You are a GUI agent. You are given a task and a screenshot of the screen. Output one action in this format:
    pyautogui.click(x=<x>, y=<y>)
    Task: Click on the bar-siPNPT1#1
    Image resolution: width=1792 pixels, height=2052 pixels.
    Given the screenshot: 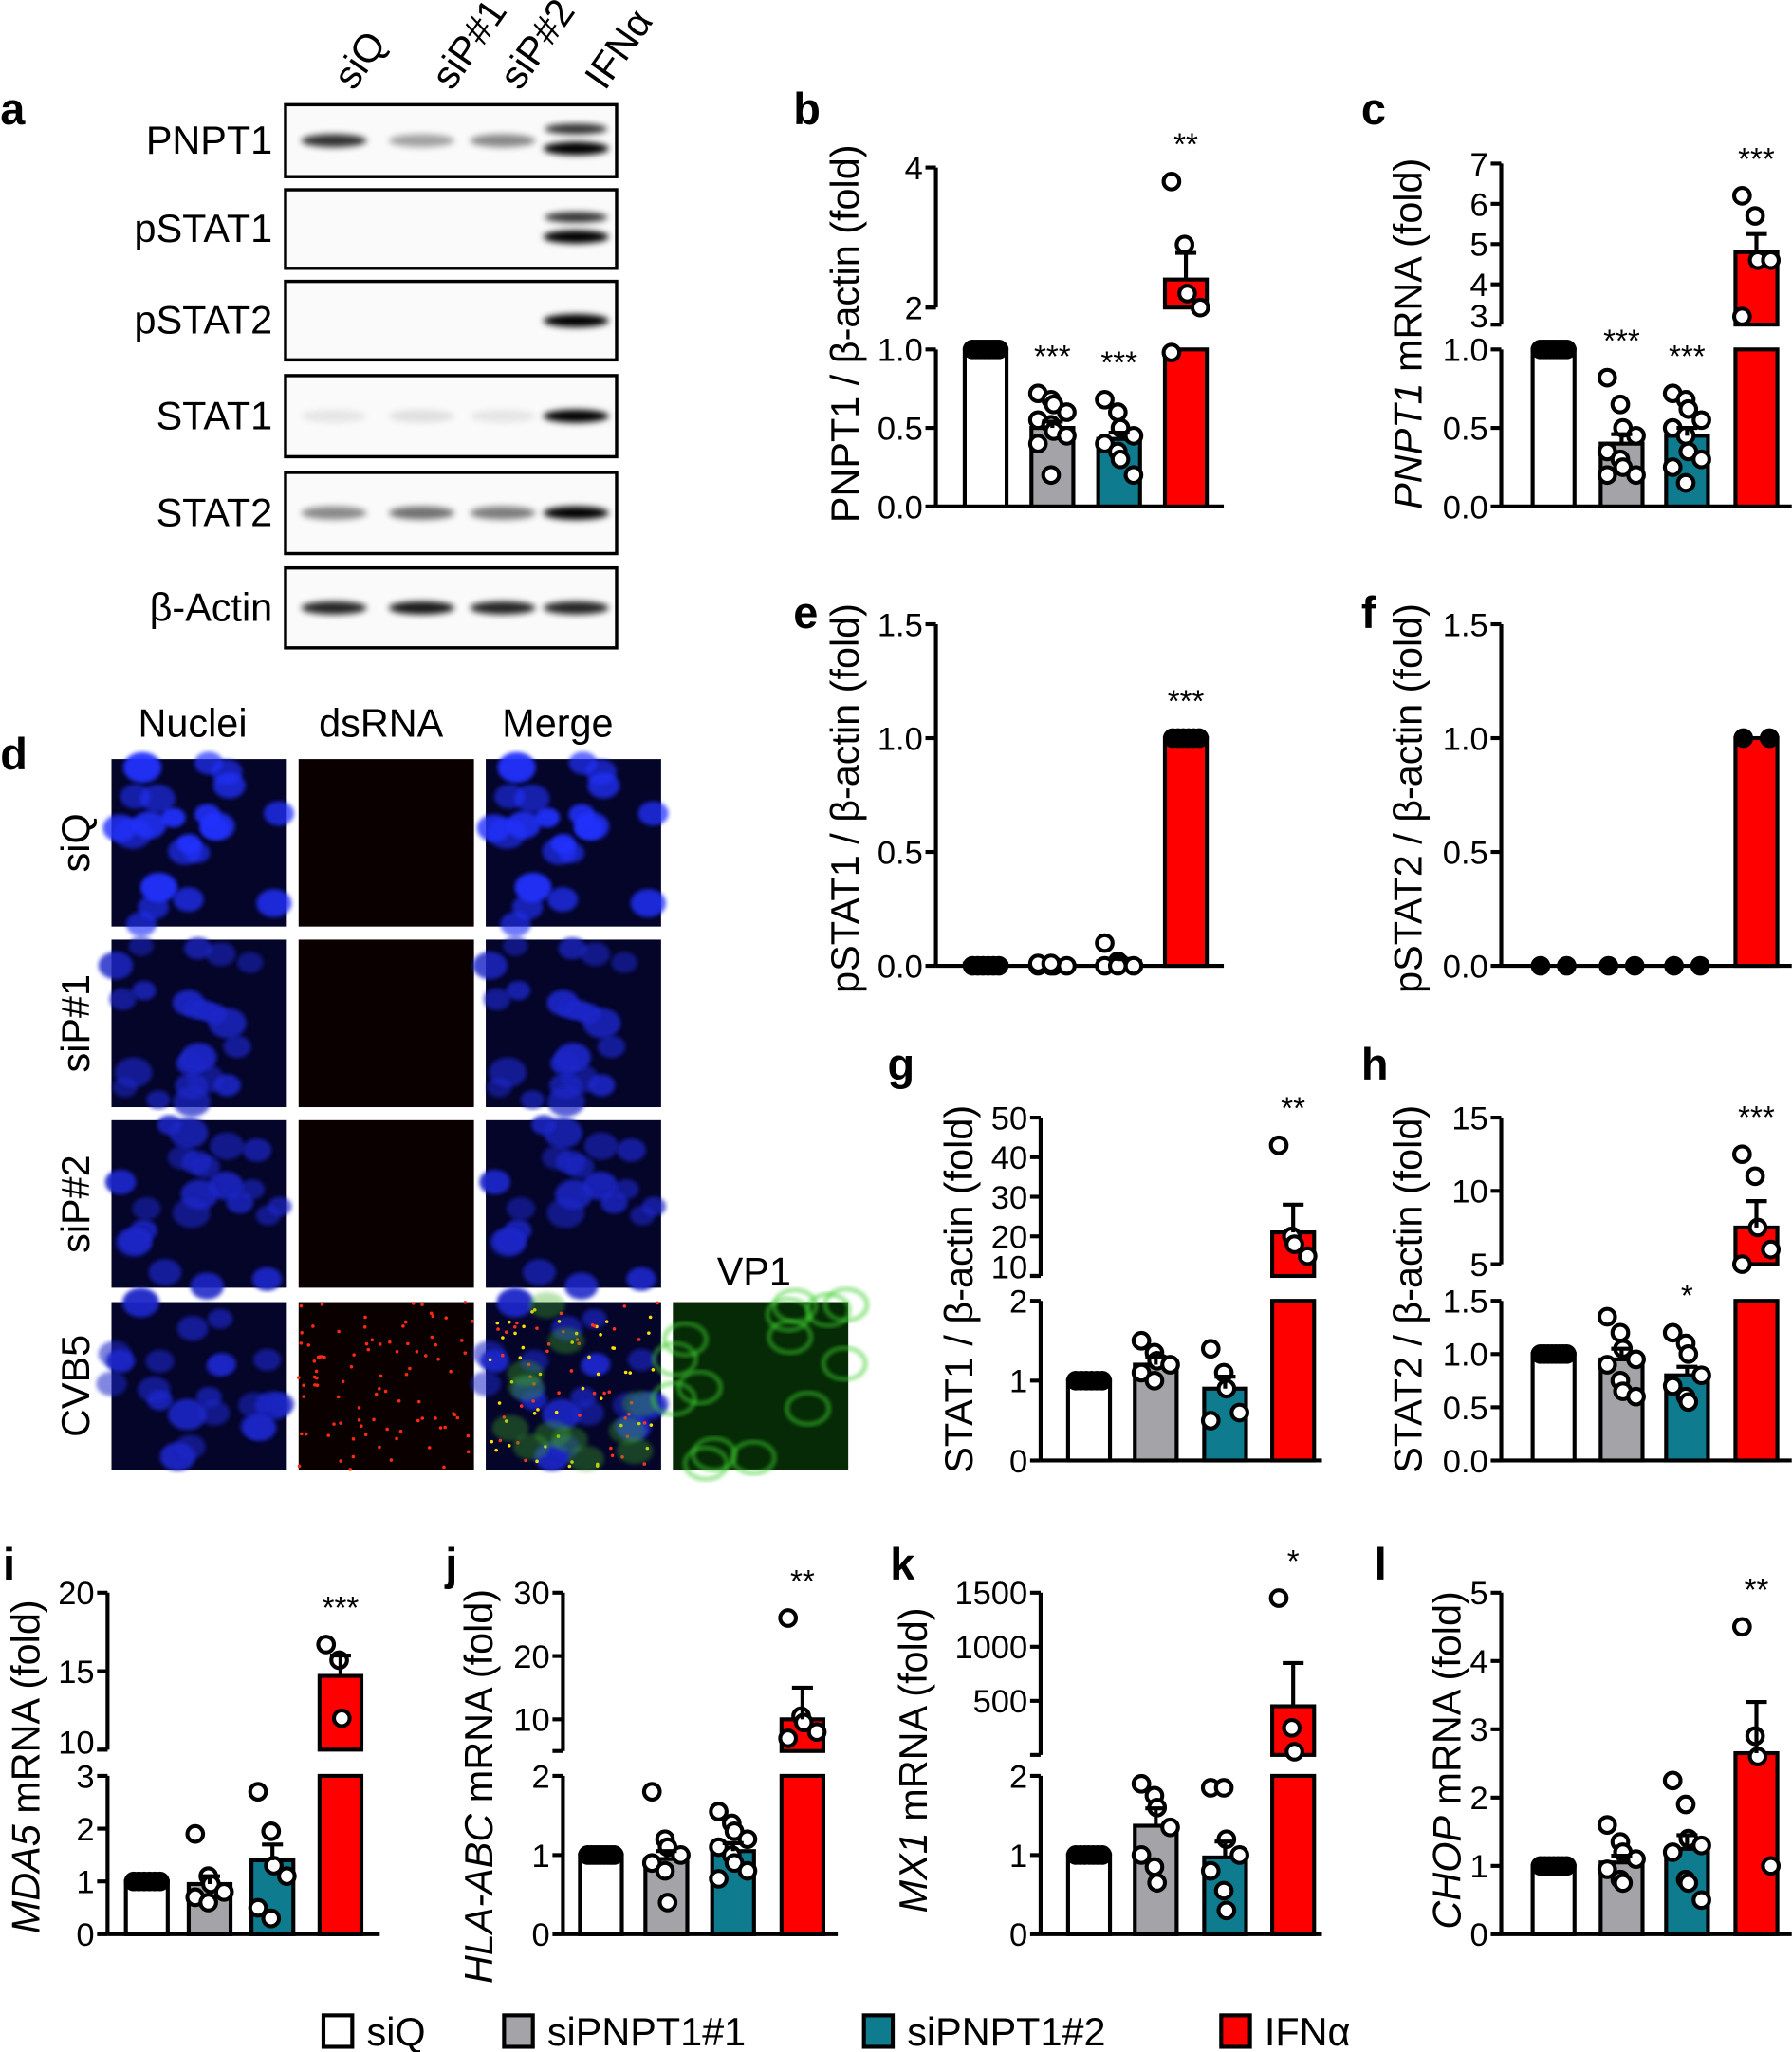 What is the action you would take?
    pyautogui.click(x=1621, y=1875)
    